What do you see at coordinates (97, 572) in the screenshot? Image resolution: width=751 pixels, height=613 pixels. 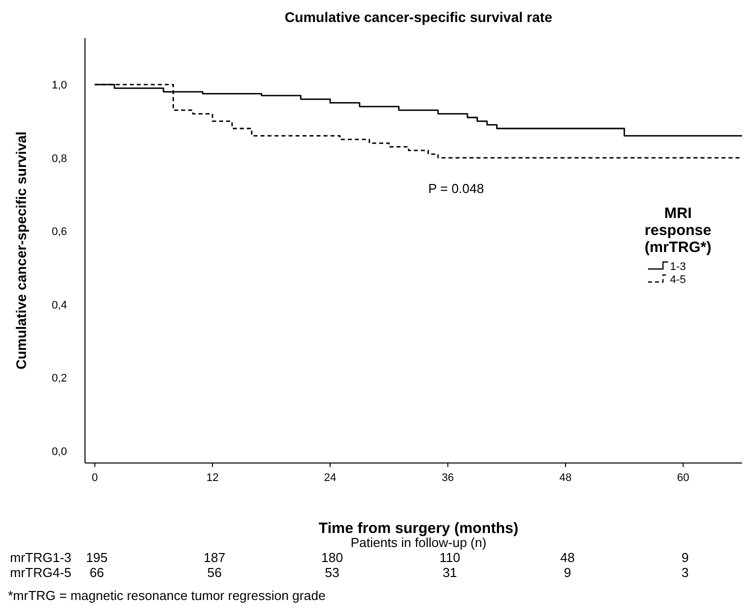 I see `text: 66` at bounding box center [97, 572].